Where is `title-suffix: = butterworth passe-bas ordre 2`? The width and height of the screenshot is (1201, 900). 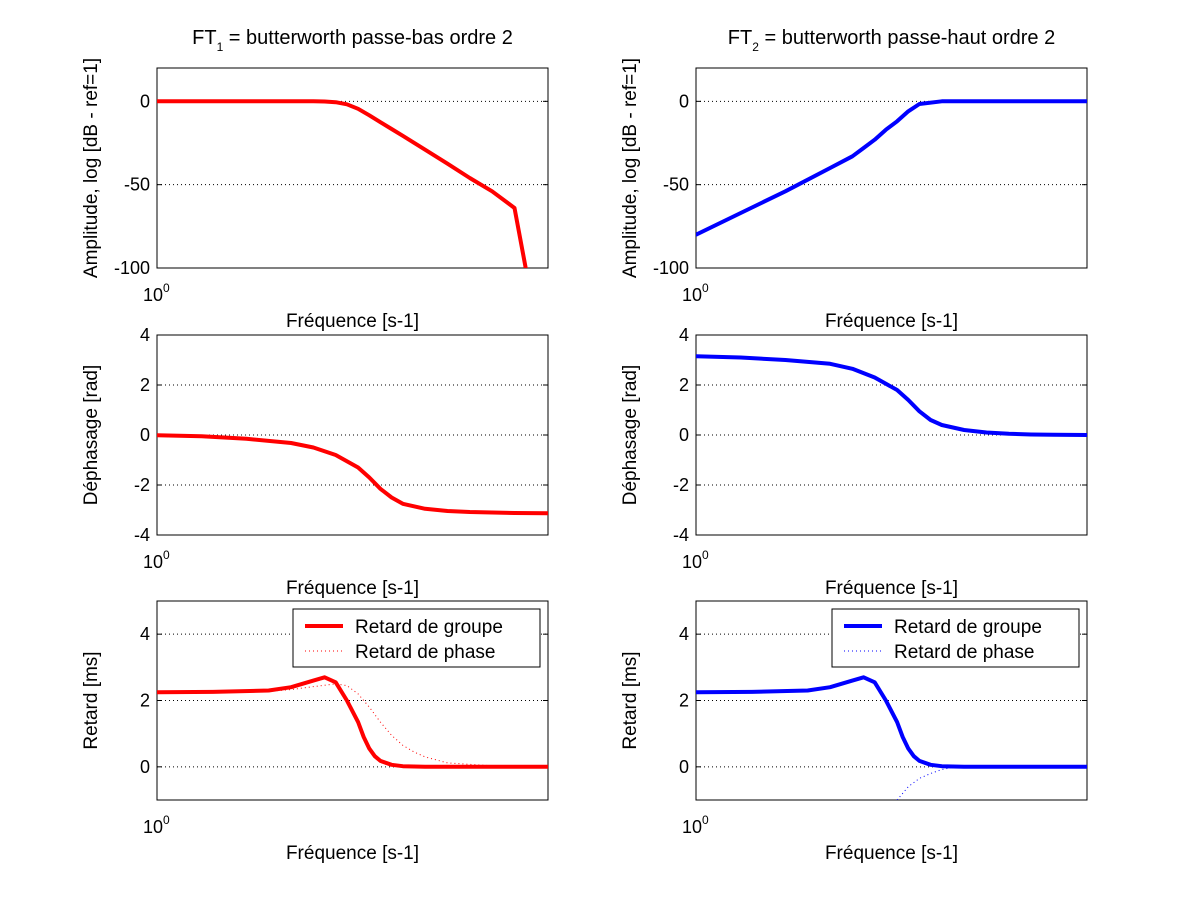 title-suffix: = butterworth passe-bas ordre 2 is located at coordinates (368, 38).